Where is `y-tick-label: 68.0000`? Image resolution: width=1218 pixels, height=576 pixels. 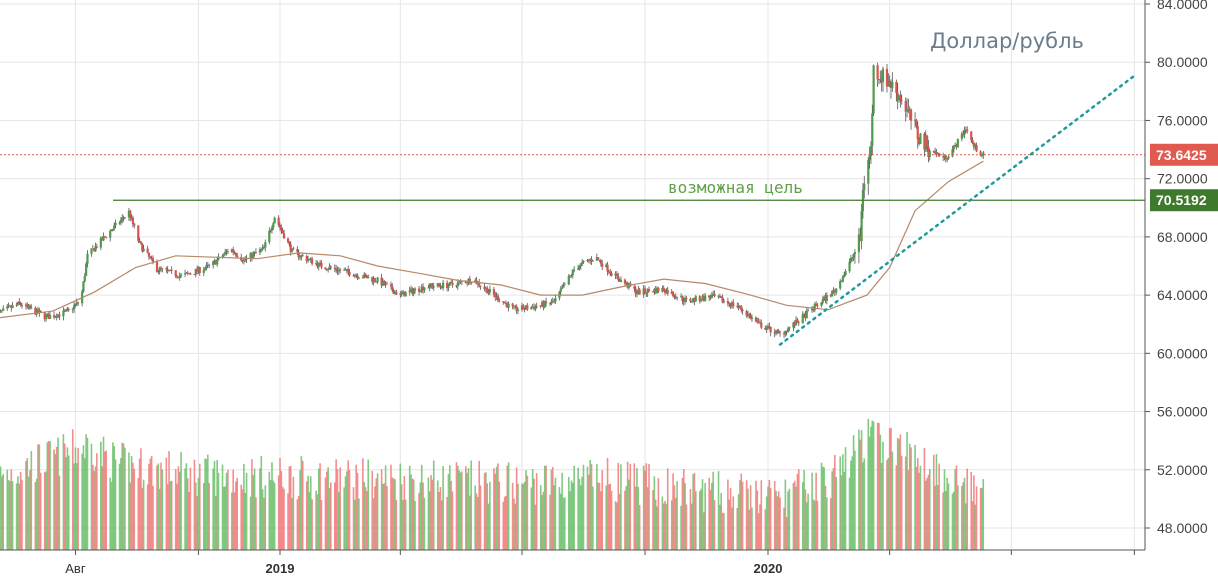
y-tick-label: 68.0000 is located at coordinates (1182, 237).